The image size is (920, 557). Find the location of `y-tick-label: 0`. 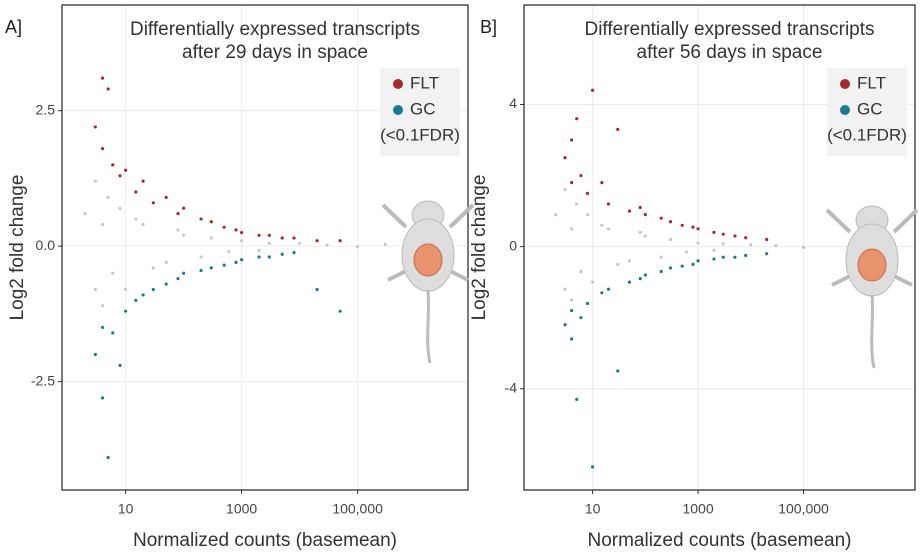

y-tick-label: 0 is located at coordinates (513, 245).